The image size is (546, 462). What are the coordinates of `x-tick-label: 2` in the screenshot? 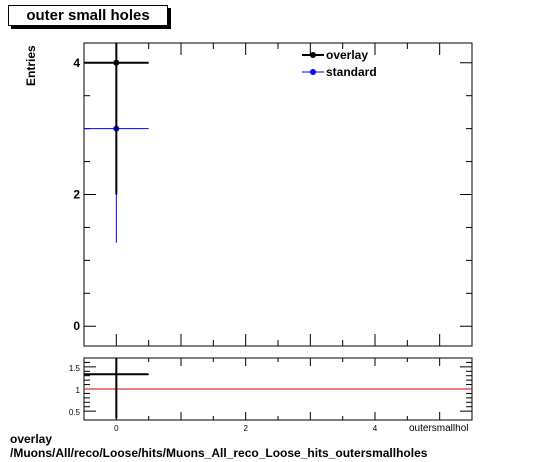 It's located at (245, 428).